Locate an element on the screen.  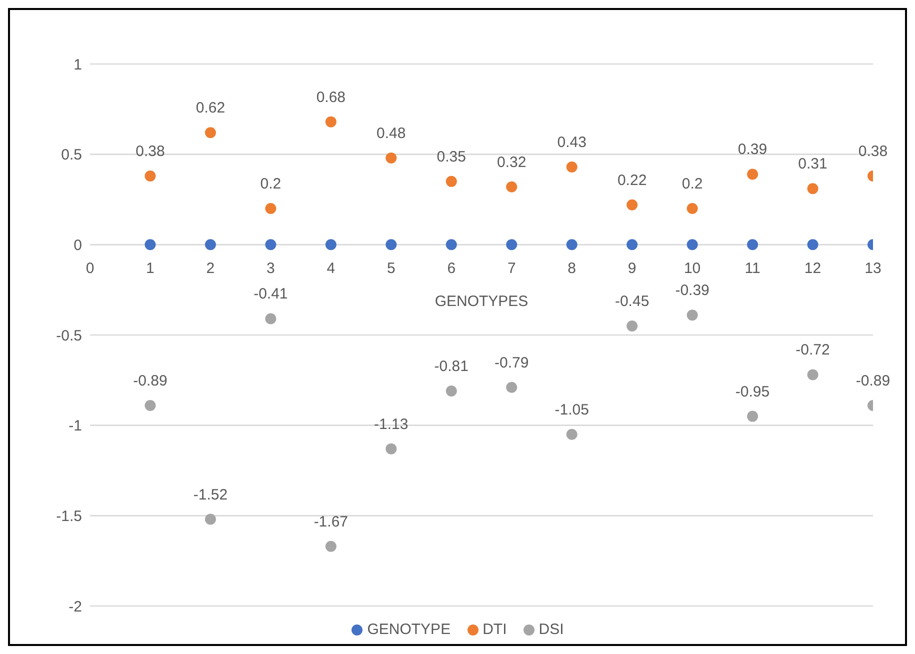
data-label: 0.62 is located at coordinates (211, 108).